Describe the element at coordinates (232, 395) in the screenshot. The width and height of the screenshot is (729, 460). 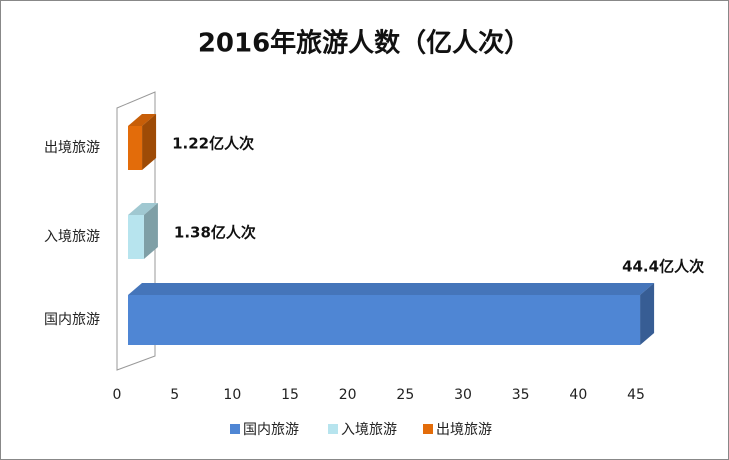
I see `x-tick-label: 10` at that location.